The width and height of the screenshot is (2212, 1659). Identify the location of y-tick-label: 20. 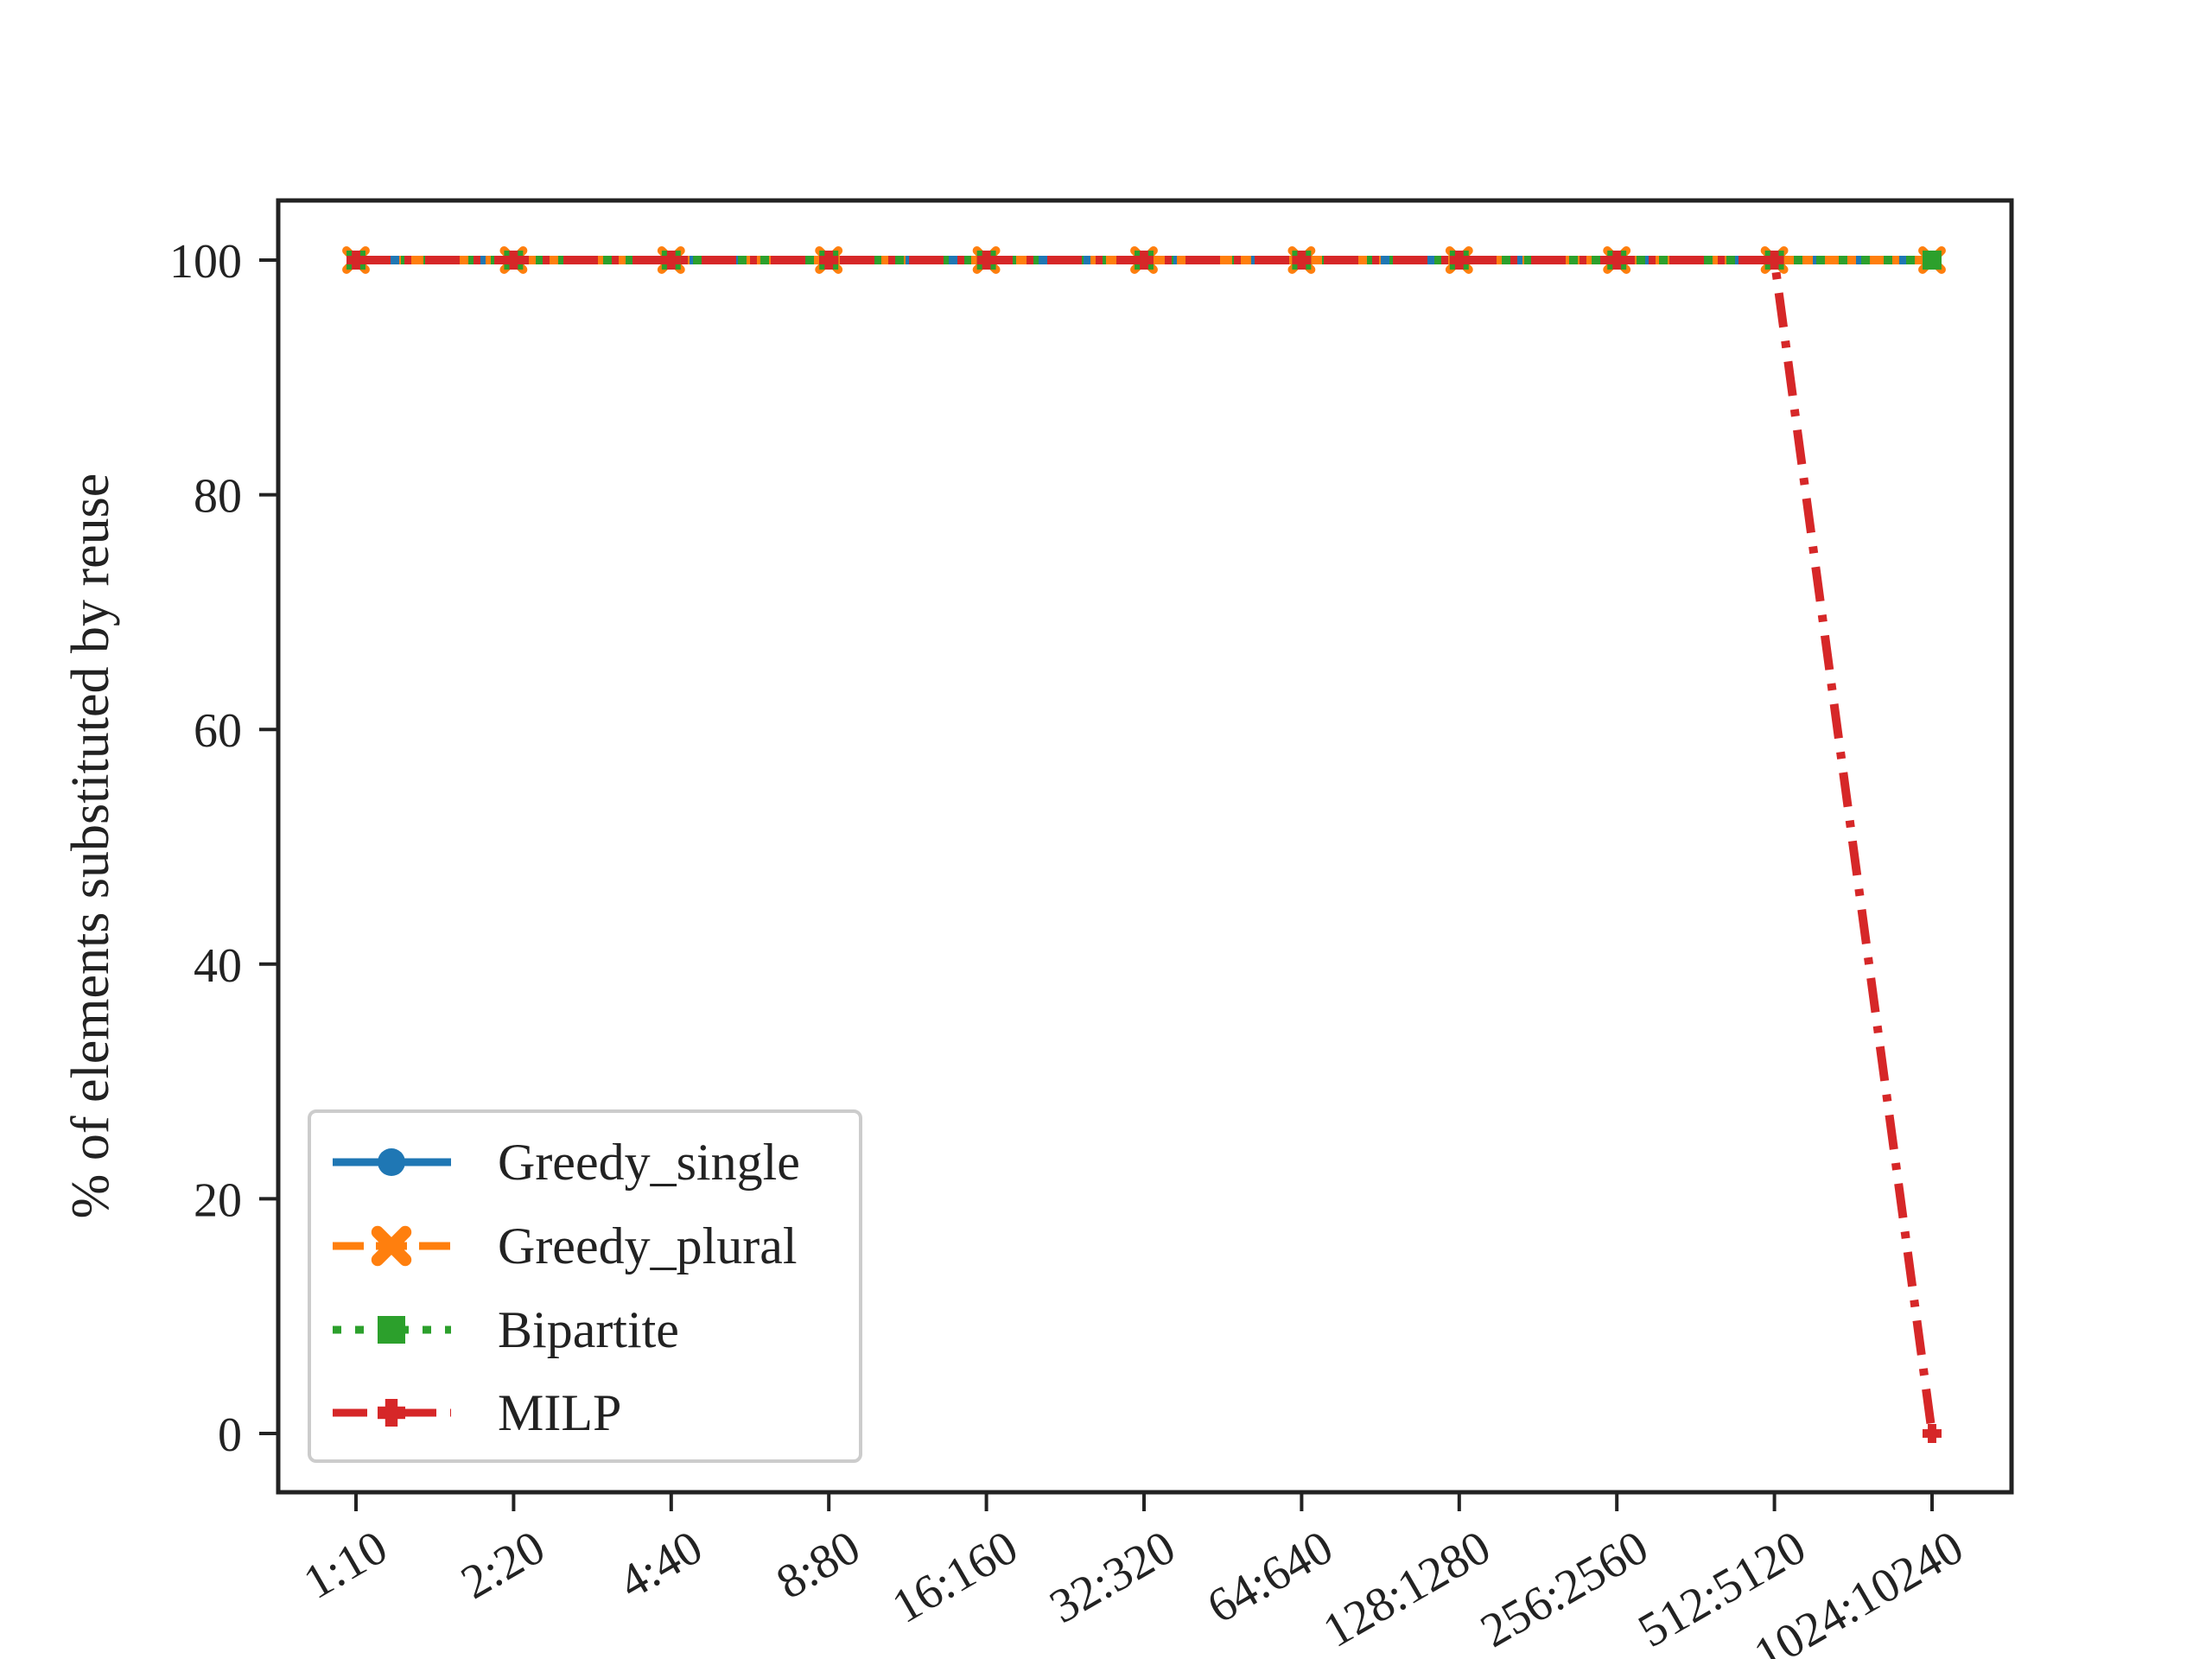
(218, 1200).